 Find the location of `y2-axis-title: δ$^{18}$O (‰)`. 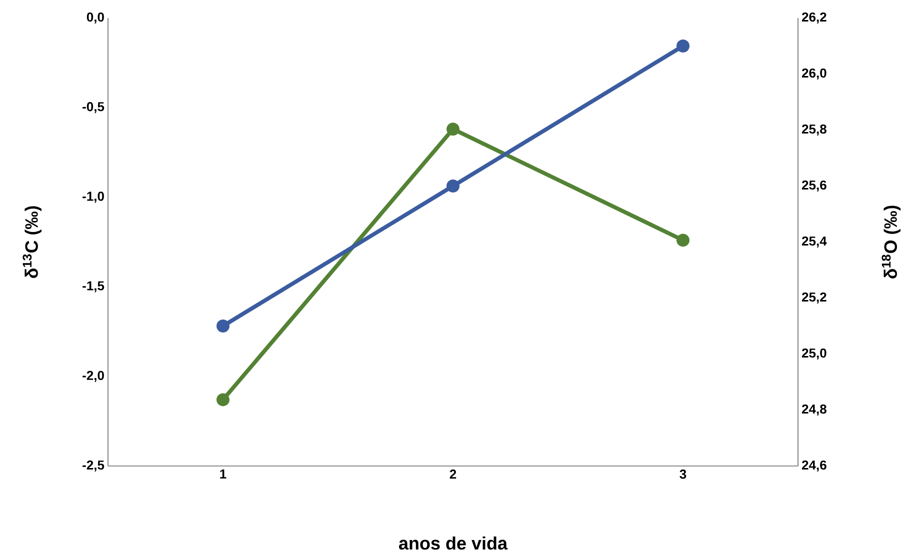

y2-axis-title: δ$^{18}$O (‰) is located at coordinates (891, 242).